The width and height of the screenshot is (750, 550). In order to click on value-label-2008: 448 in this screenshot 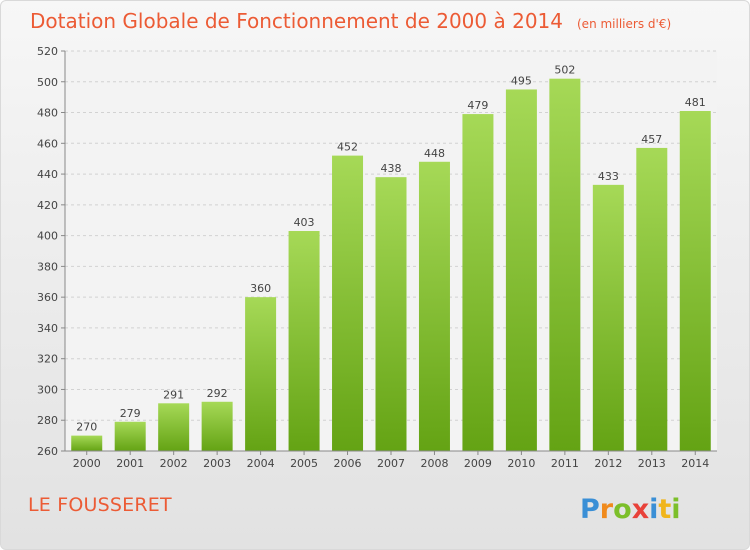, I will do `click(434, 153)`.